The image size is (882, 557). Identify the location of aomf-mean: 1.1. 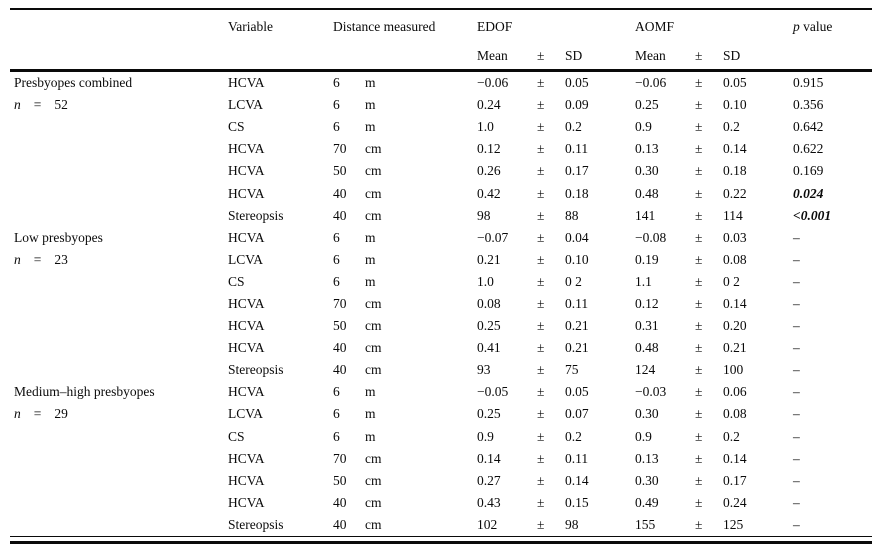
(643, 281).